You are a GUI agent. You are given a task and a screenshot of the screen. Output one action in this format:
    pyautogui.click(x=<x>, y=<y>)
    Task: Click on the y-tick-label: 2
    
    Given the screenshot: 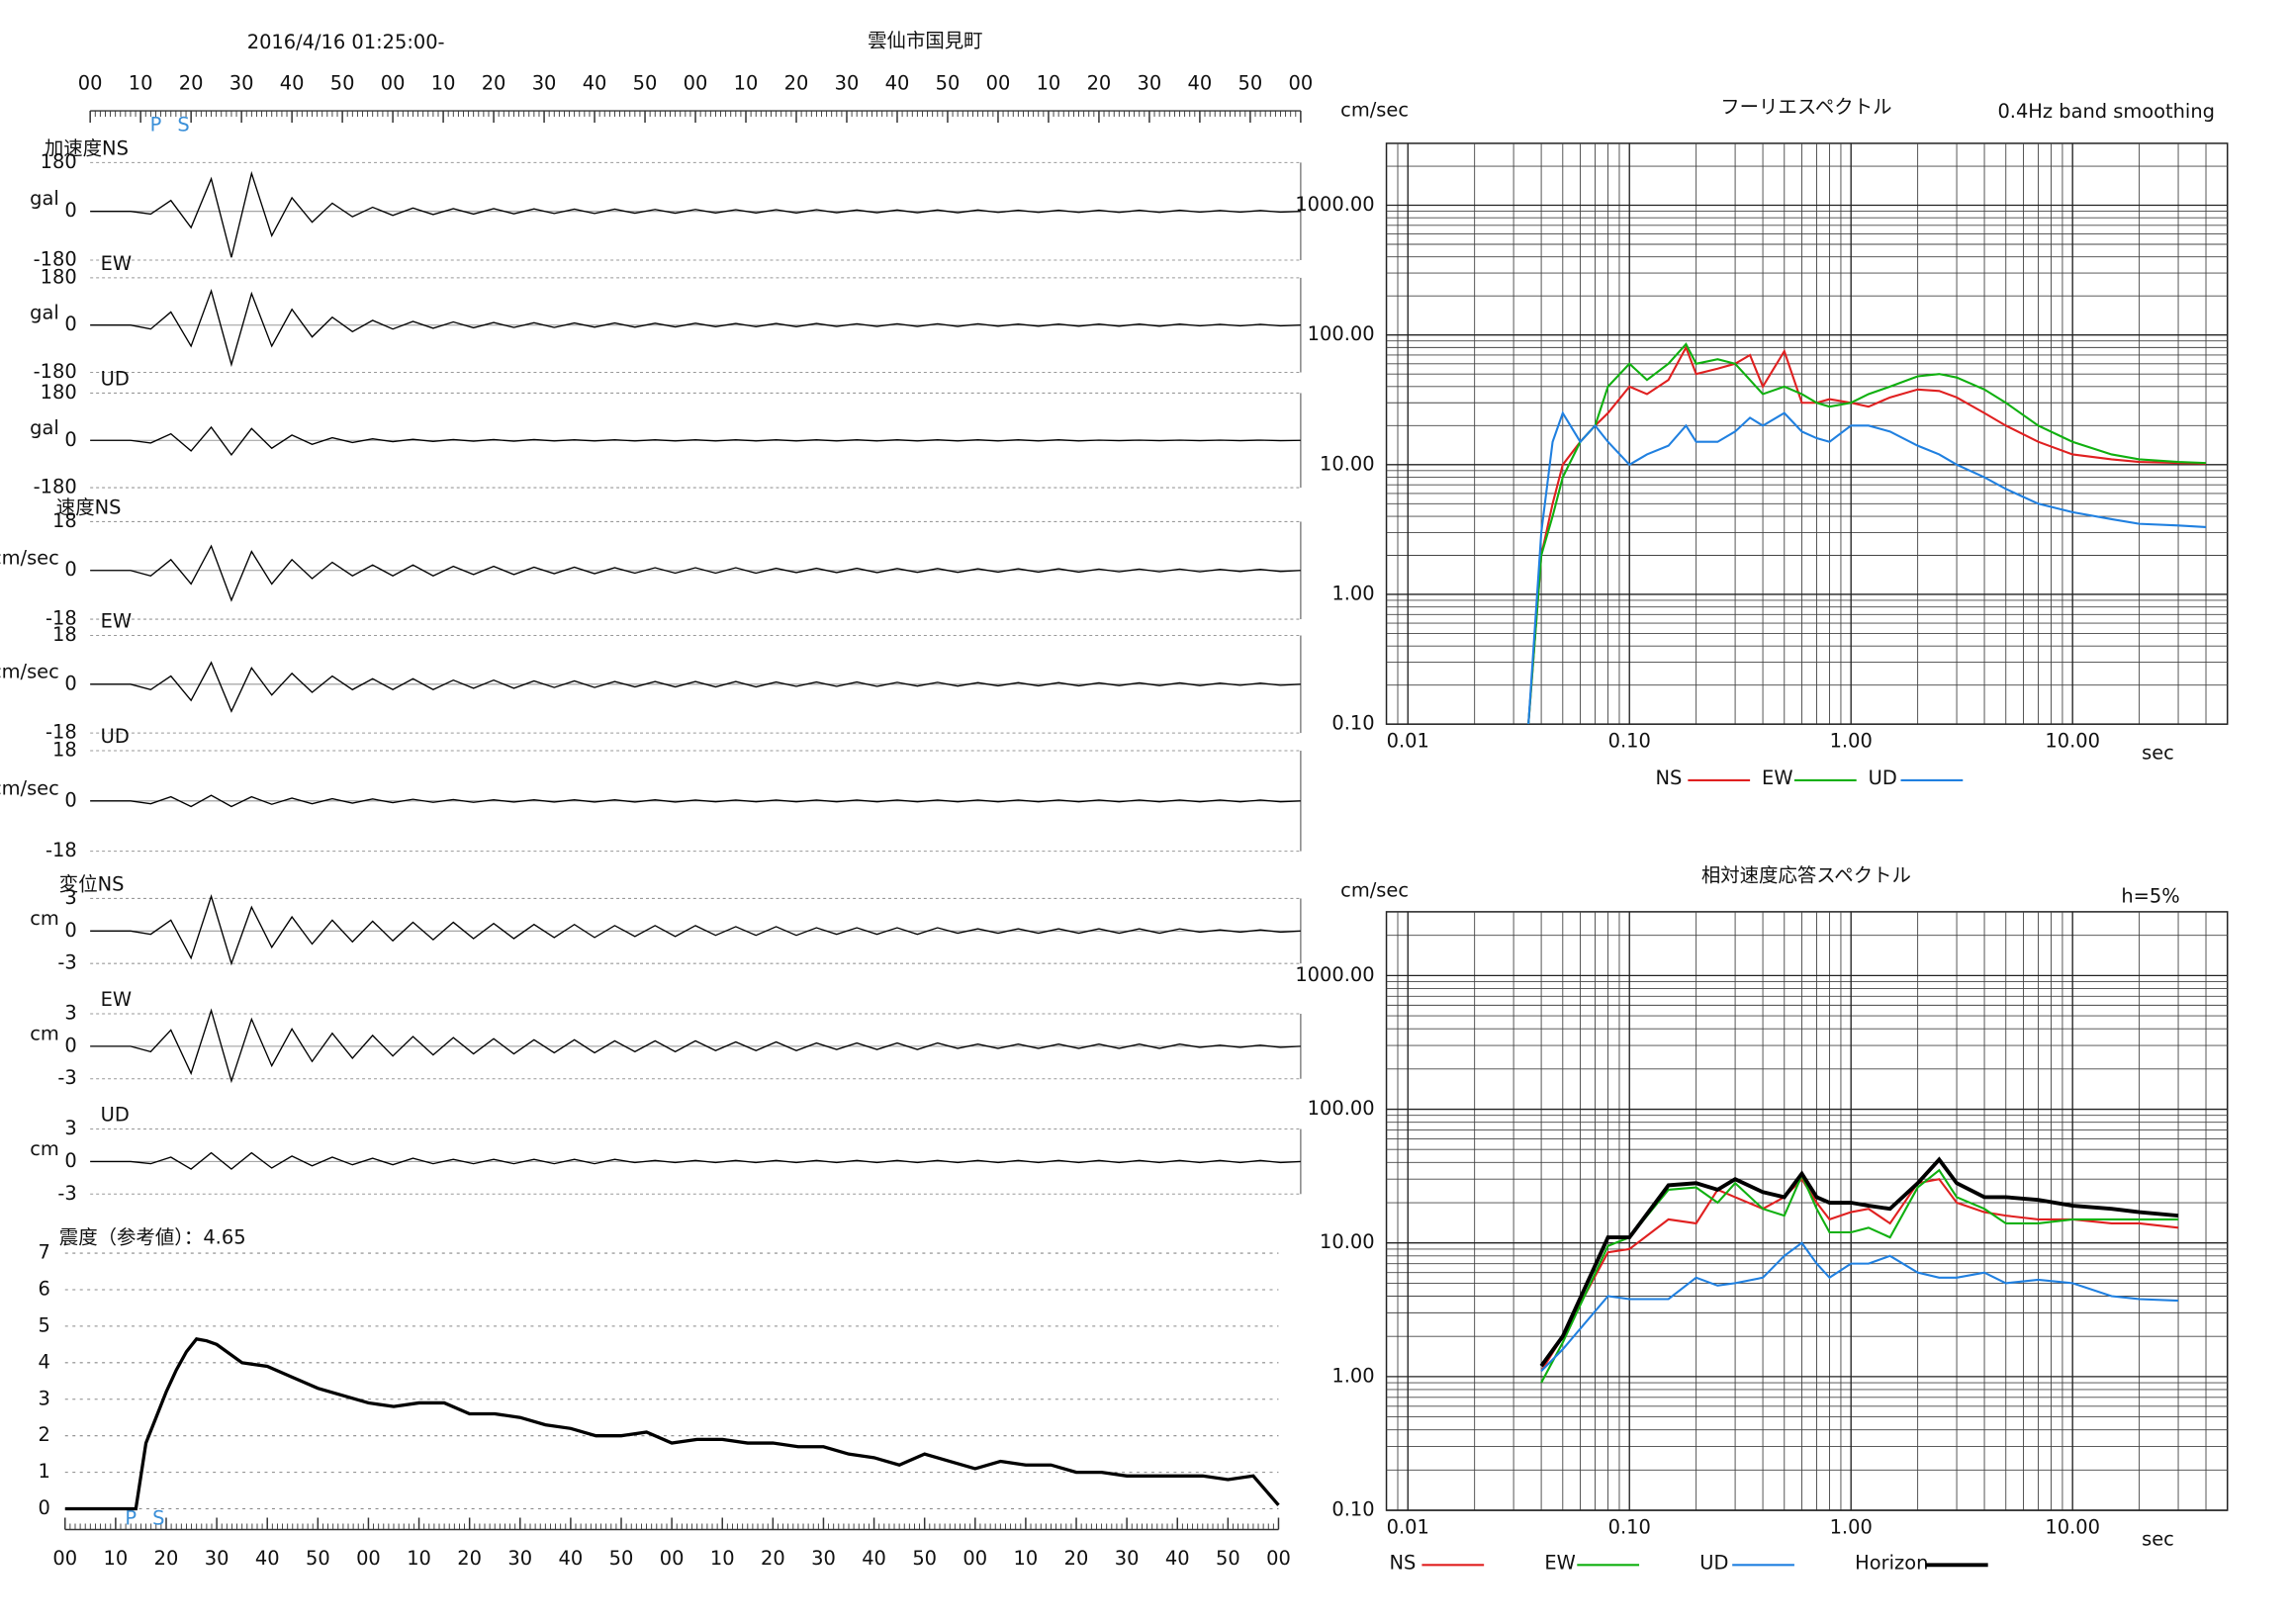 What is the action you would take?
    pyautogui.click(x=43, y=1434)
    